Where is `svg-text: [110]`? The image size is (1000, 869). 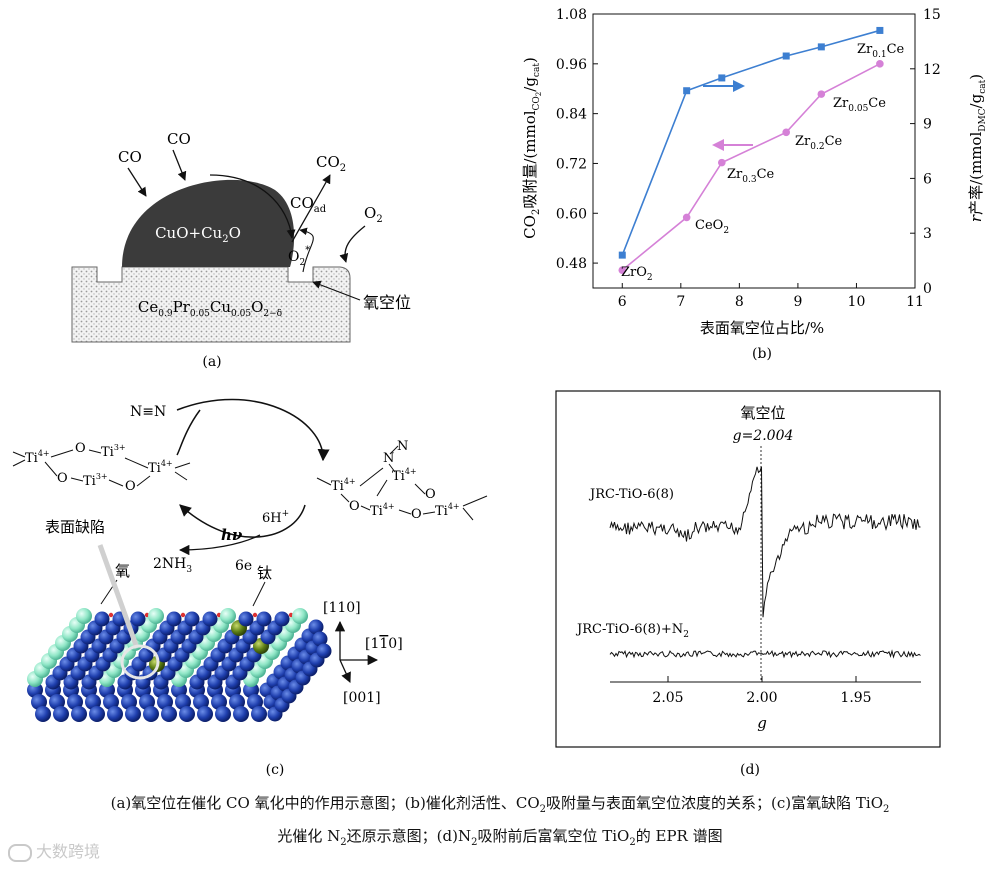 svg-text: [110] is located at coordinates (384, 644).